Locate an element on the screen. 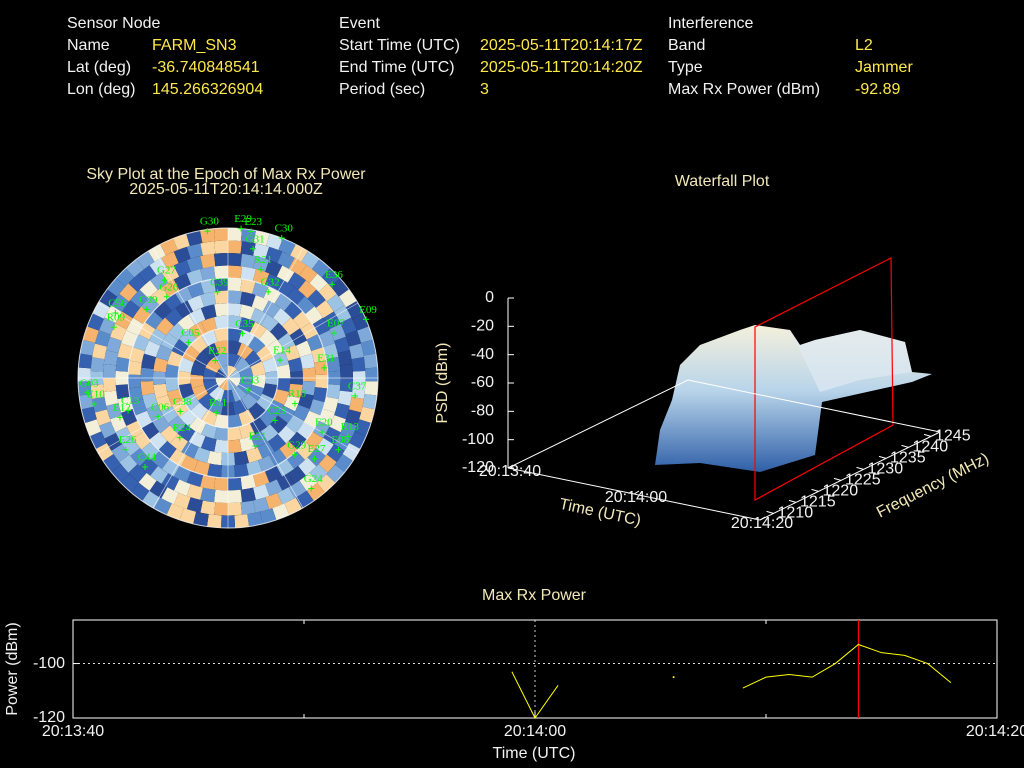 The height and width of the screenshot is (768, 1024). y-tick is located at coordinates (837, 479).